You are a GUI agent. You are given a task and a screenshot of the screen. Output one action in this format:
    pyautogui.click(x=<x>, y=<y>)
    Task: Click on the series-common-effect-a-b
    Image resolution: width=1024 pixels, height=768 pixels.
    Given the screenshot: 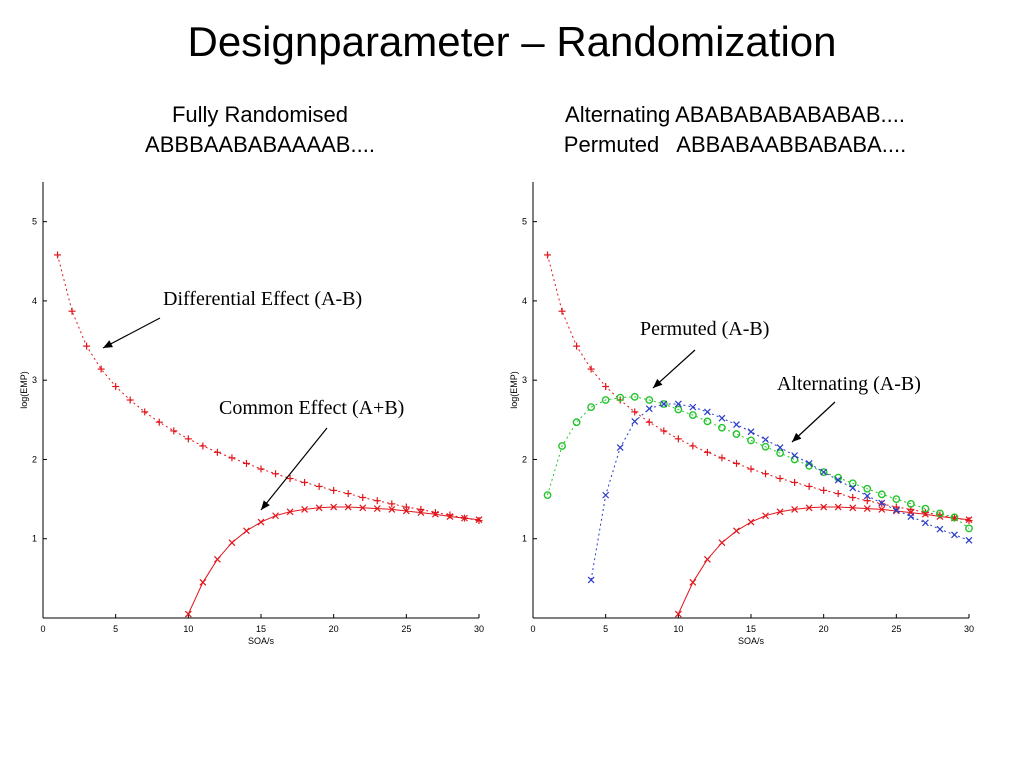 What is the action you would take?
    pyautogui.click(x=333, y=560)
    